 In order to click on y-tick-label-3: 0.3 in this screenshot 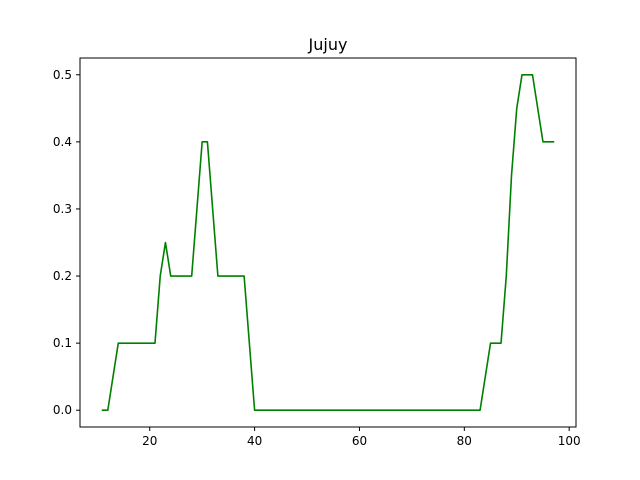, I will do `click(62, 209)`.